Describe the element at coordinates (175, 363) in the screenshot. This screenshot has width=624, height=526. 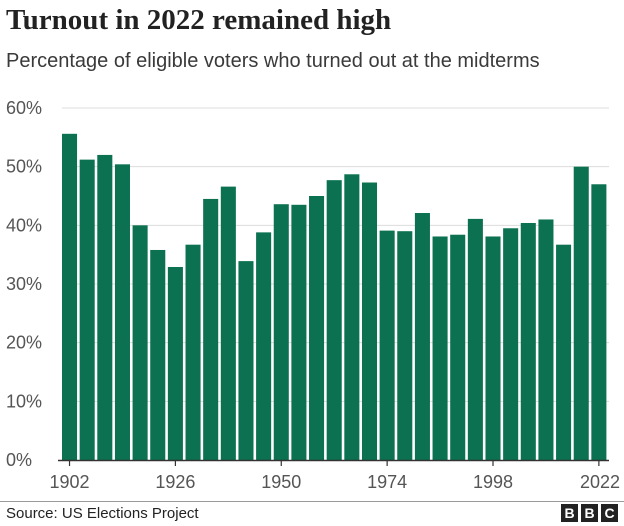
I see `bar-1926` at that location.